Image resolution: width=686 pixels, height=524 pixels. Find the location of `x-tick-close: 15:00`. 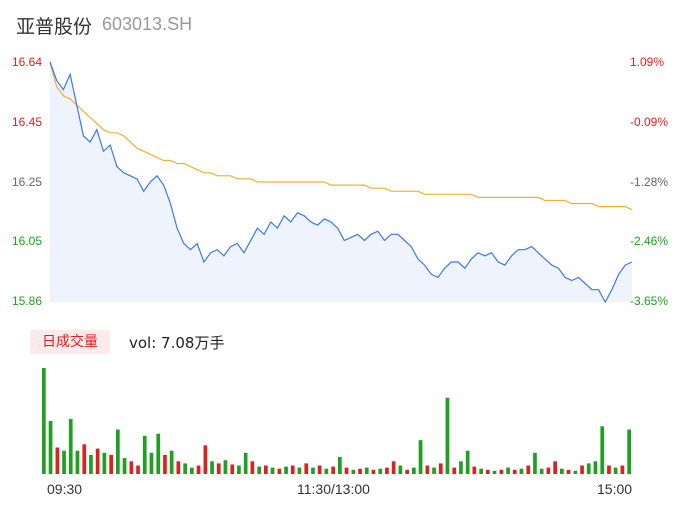

x-tick-close: 15:00 is located at coordinates (615, 489).